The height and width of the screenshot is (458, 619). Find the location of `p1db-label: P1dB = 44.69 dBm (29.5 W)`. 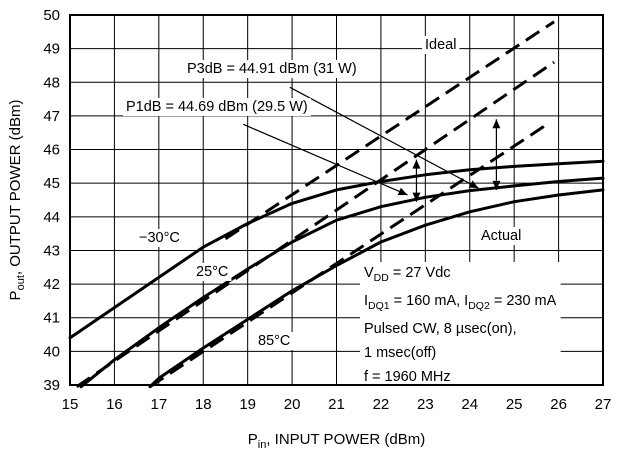

p1db-label: P1dB = 44.69 dBm (29.5 W) is located at coordinates (217, 107).